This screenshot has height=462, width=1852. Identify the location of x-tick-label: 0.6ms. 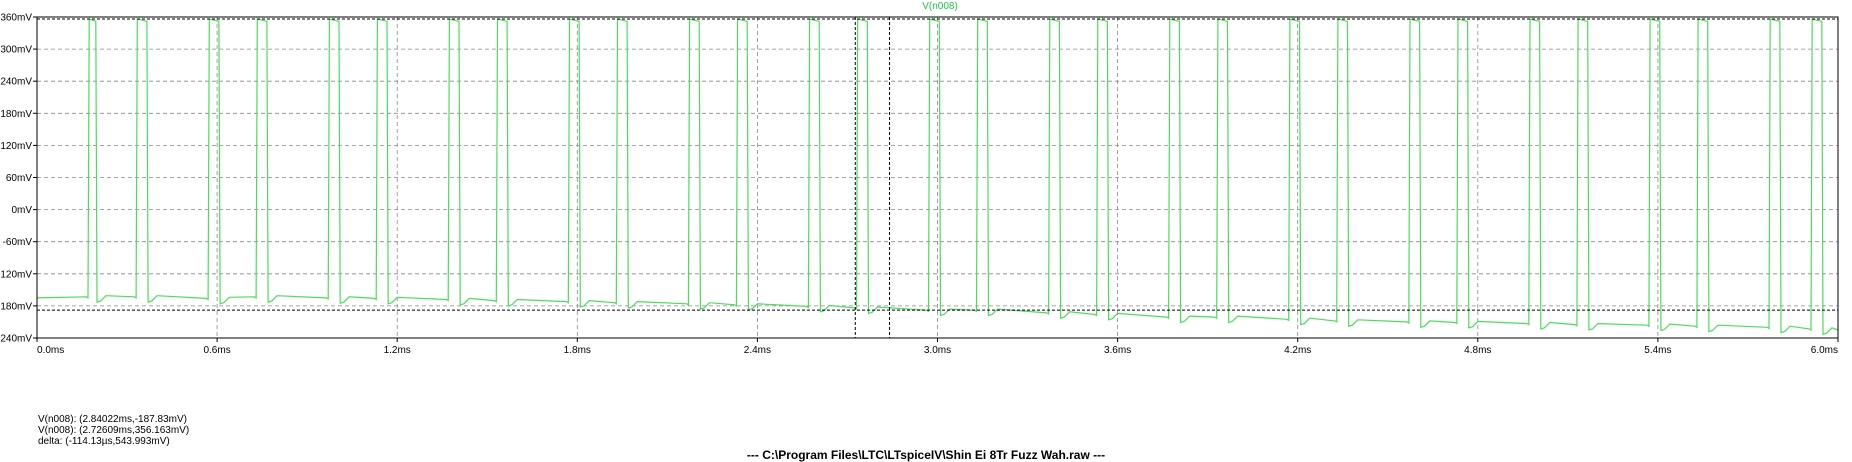
(216, 350).